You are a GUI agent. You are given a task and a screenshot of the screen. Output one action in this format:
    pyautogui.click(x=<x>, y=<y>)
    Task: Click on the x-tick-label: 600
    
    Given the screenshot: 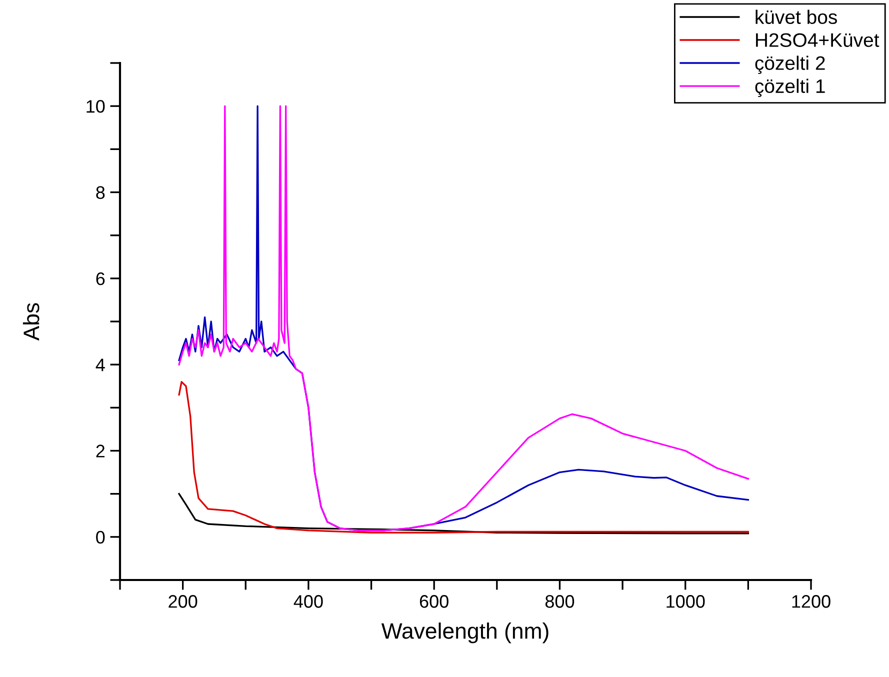 What is the action you would take?
    pyautogui.click(x=434, y=601)
    